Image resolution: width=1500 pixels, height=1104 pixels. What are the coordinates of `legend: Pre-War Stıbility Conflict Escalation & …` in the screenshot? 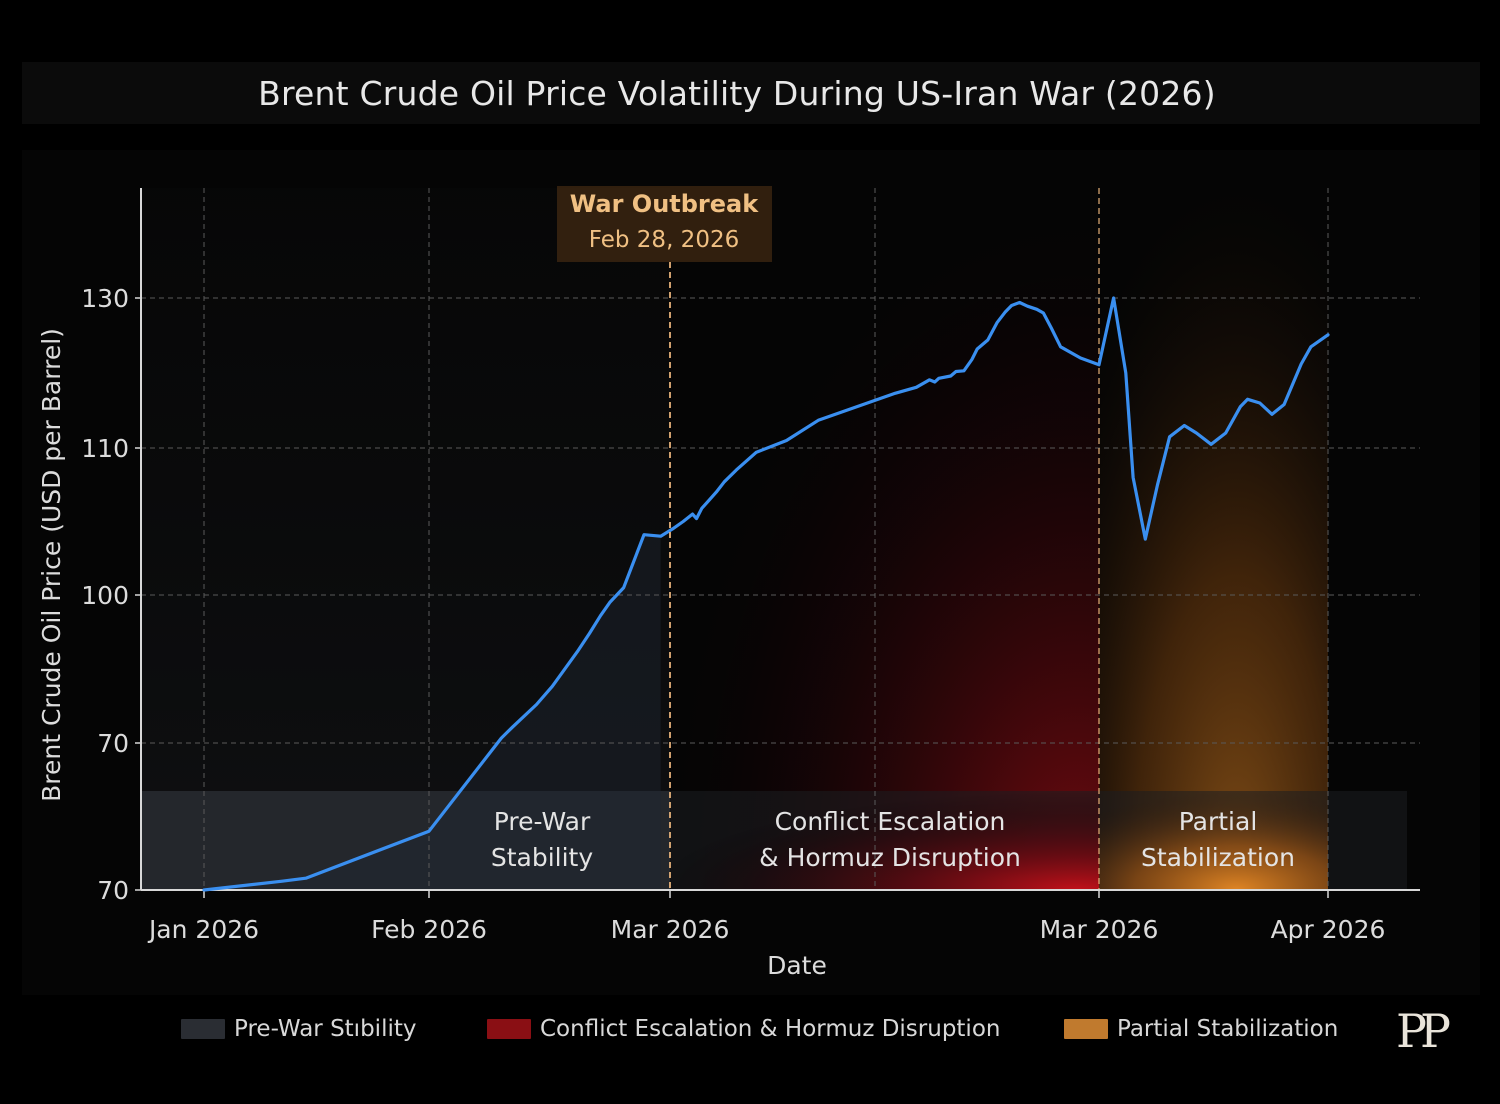 It's located at (750, 1030).